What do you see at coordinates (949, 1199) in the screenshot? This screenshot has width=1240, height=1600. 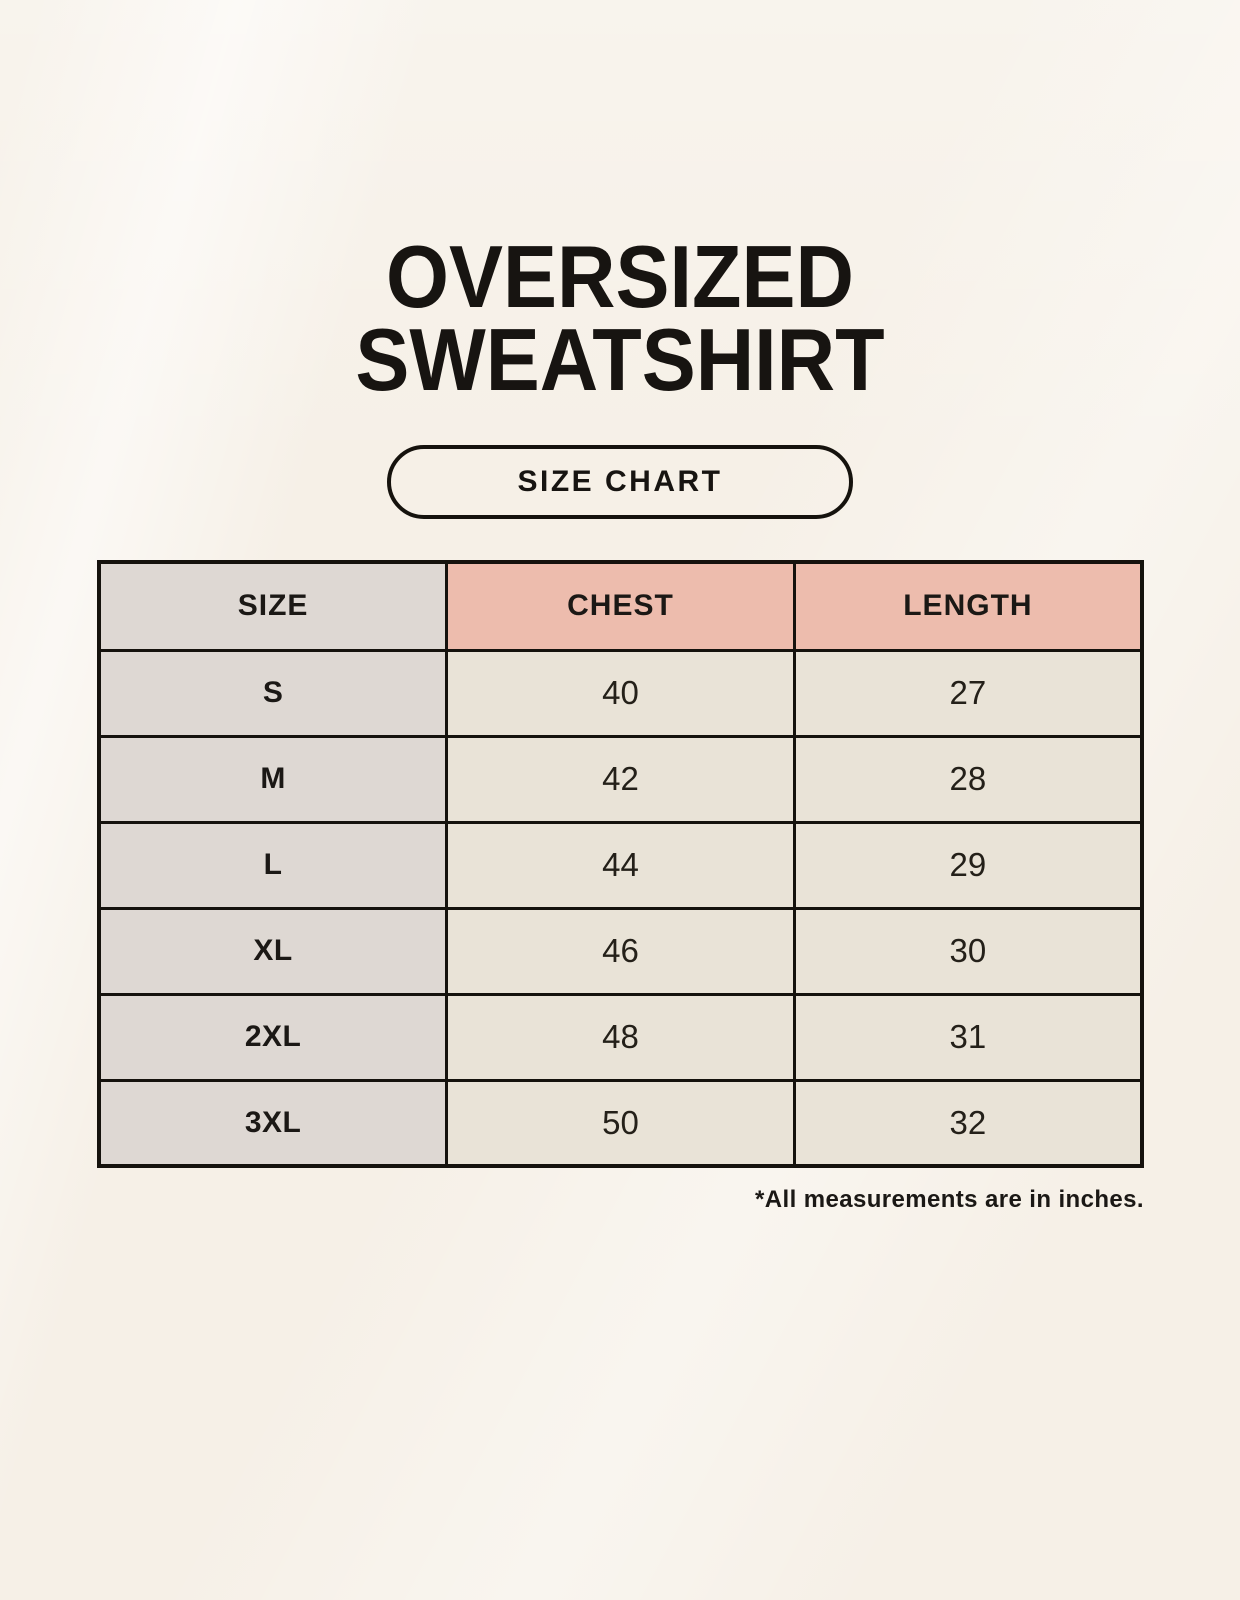 I see `measurements-footnote: *All measurements are in inches.` at bounding box center [949, 1199].